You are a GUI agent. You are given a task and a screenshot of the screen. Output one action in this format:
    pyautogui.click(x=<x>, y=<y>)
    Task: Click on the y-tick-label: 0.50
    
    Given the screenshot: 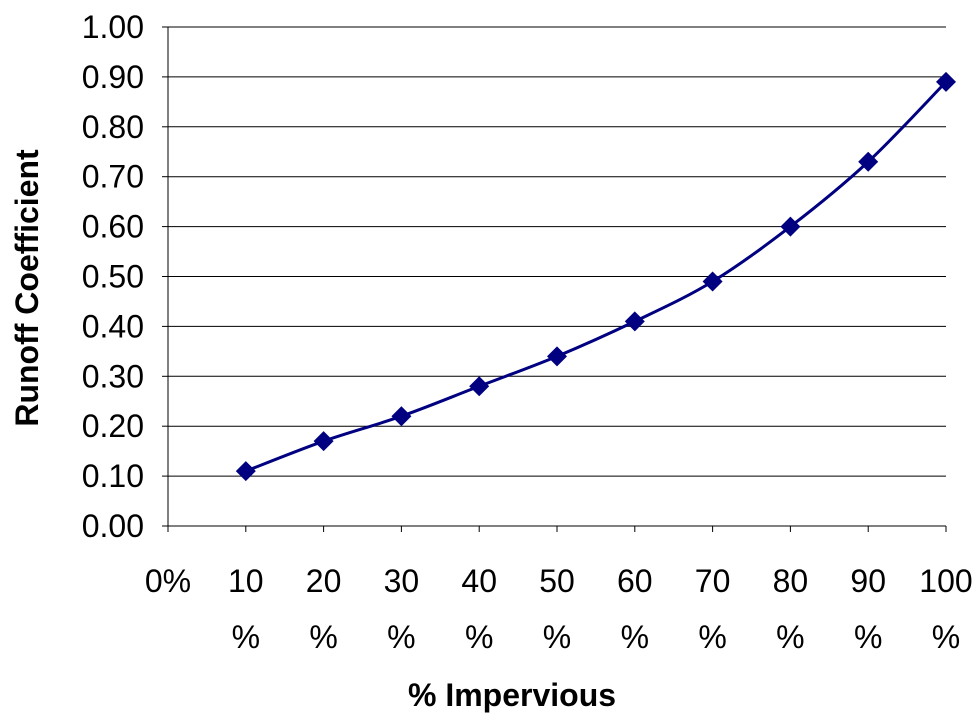 What is the action you would take?
    pyautogui.click(x=113, y=277)
    